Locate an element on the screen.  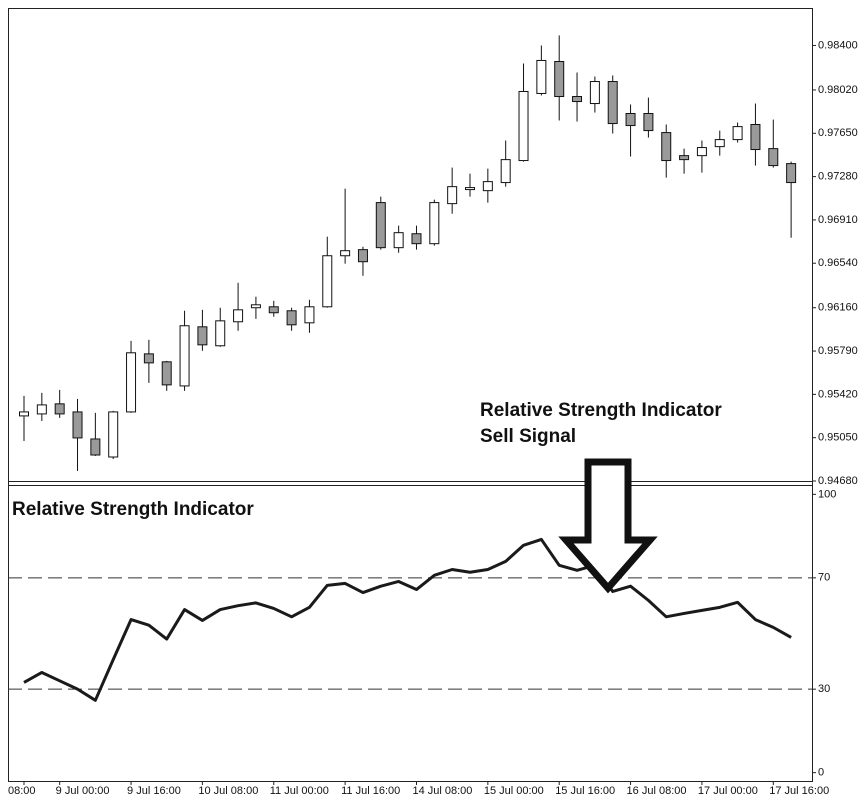
x-tick-label: 10 Jul 08:00 is located at coordinates (228, 791).